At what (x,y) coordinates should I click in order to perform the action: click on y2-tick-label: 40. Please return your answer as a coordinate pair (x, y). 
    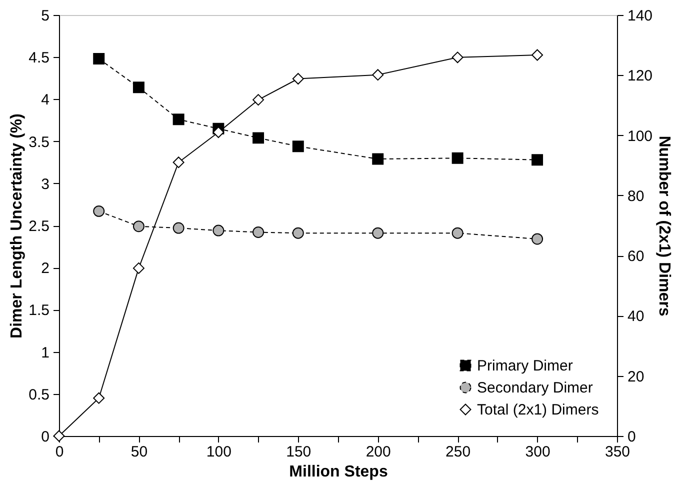
    Looking at the image, I should click on (636, 317).